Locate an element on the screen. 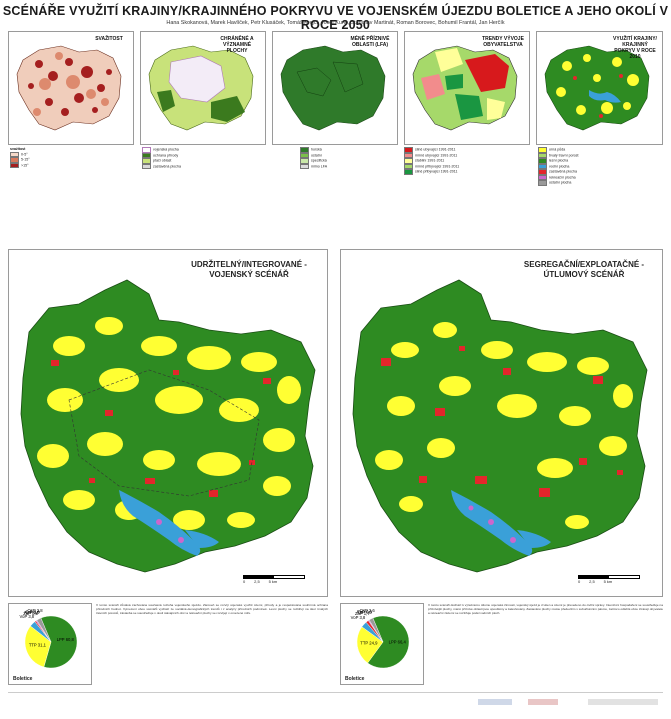 The width and height of the screenshot is (671, 719). small-map-population: TRENDY VÝVOJE OBYVATELSTVA is located at coordinates (467, 88).